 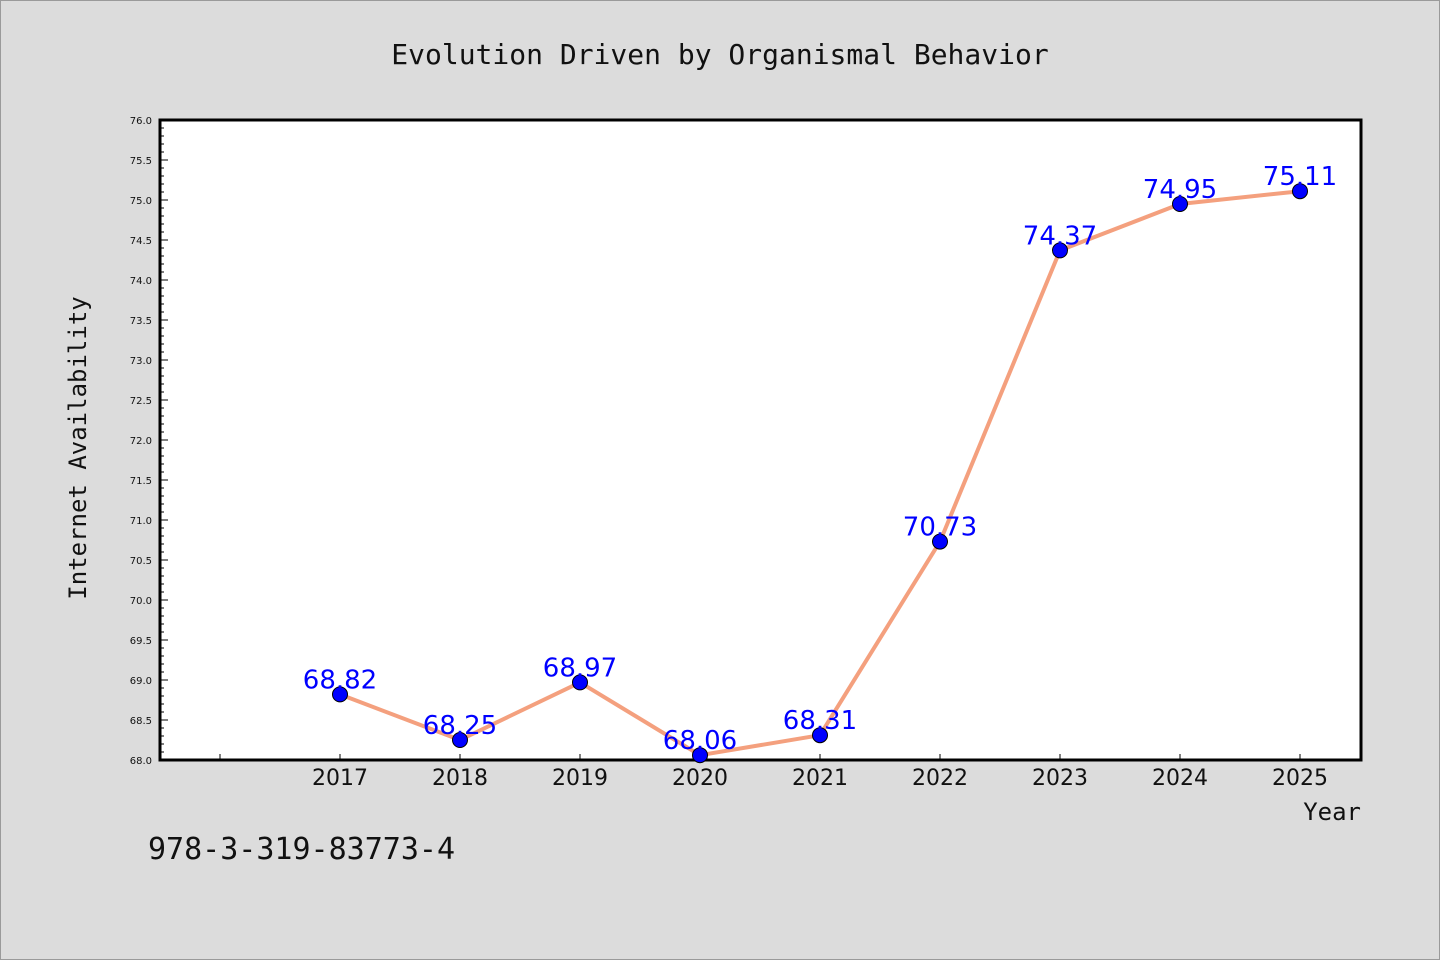 I want to click on y-axis-title: Internet Availability, so click(x=78, y=447).